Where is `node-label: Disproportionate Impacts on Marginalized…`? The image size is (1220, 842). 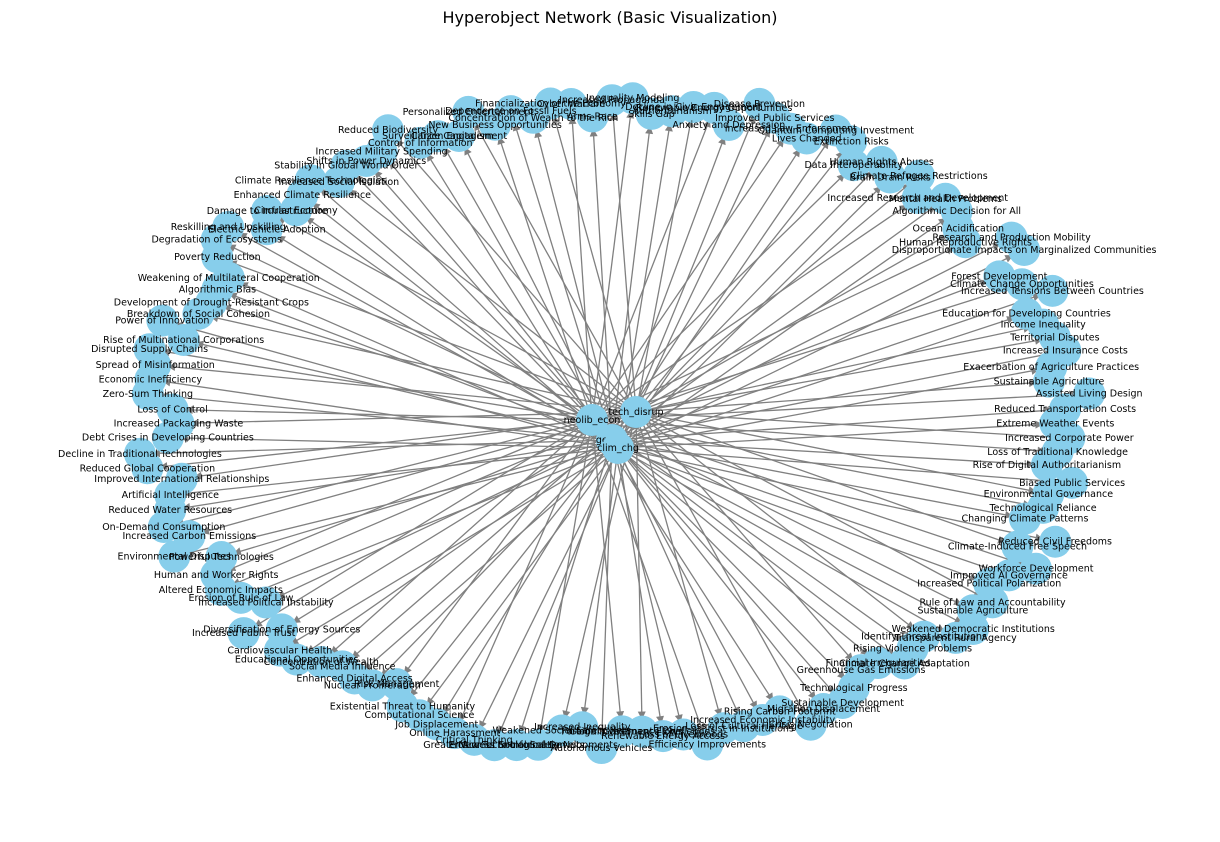
node-label: Disproportionate Impacts on Marginalized… is located at coordinates (1024, 250).